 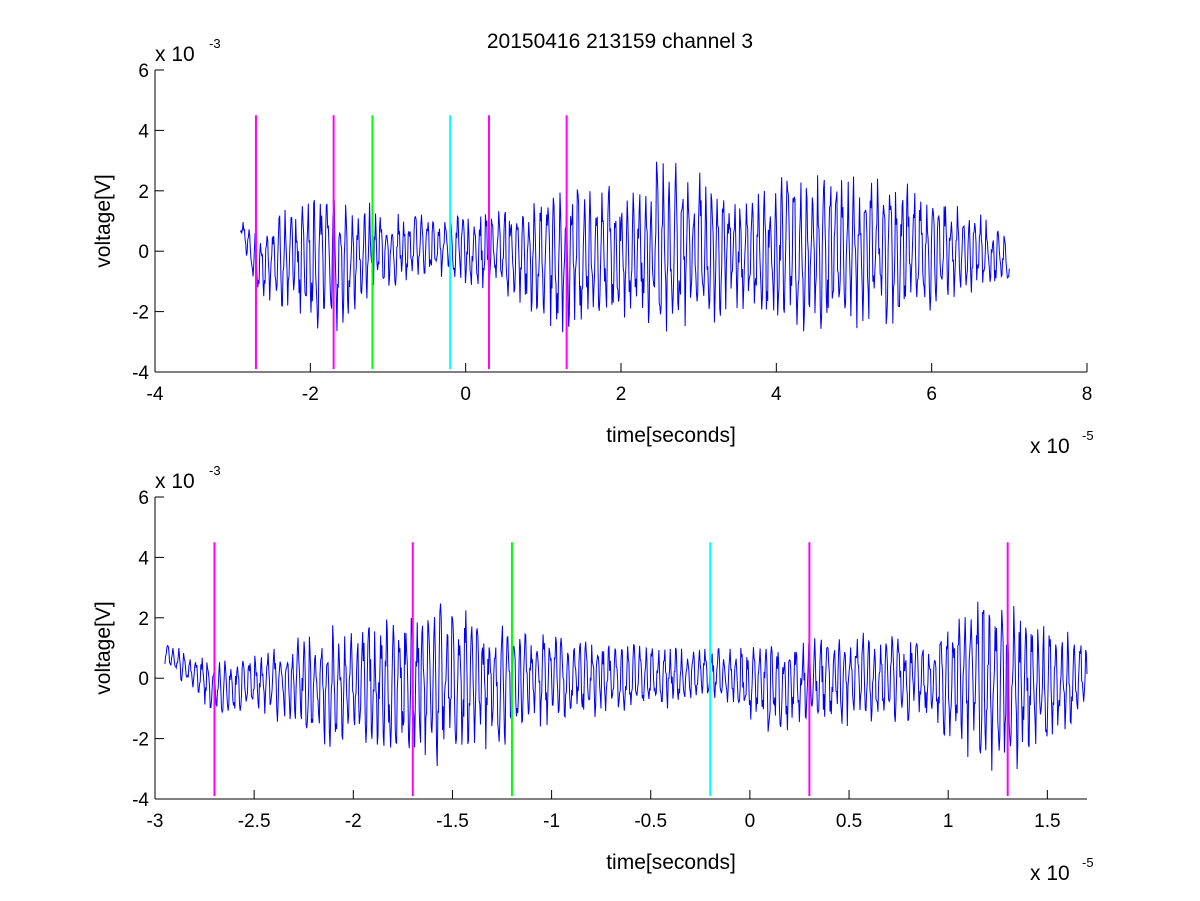 I want to click on x-tick-label: -3, so click(x=155, y=821).